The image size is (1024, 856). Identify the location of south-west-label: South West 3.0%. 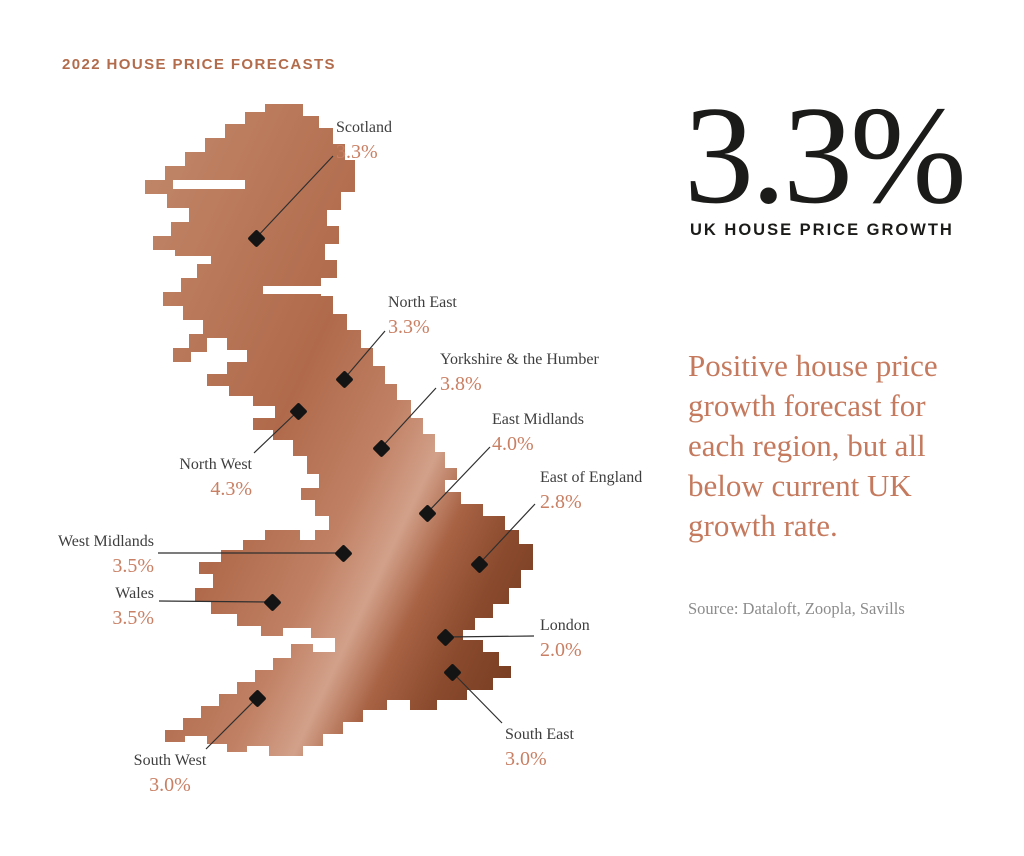
(170, 774).